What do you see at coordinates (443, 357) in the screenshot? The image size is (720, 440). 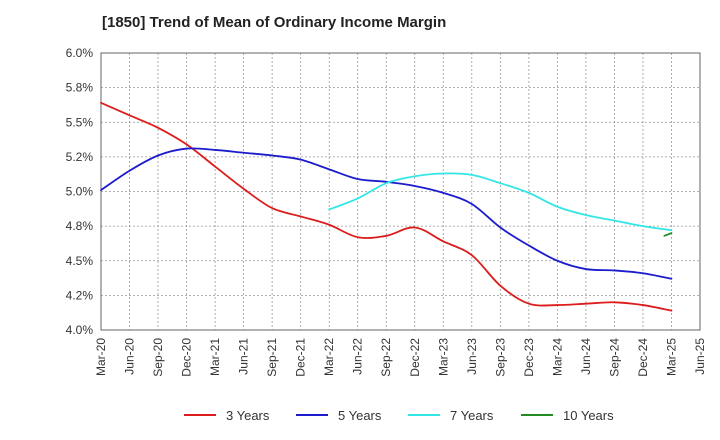 I see `x-tick-label: Mar-23` at bounding box center [443, 357].